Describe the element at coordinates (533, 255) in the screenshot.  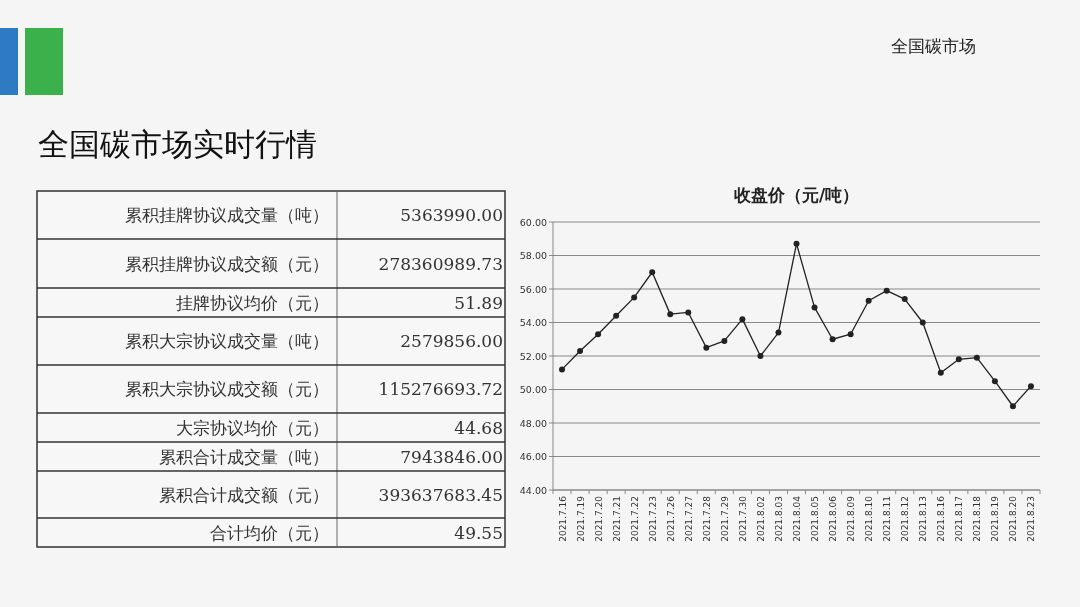
I see `y-tick-label: 58.00` at that location.